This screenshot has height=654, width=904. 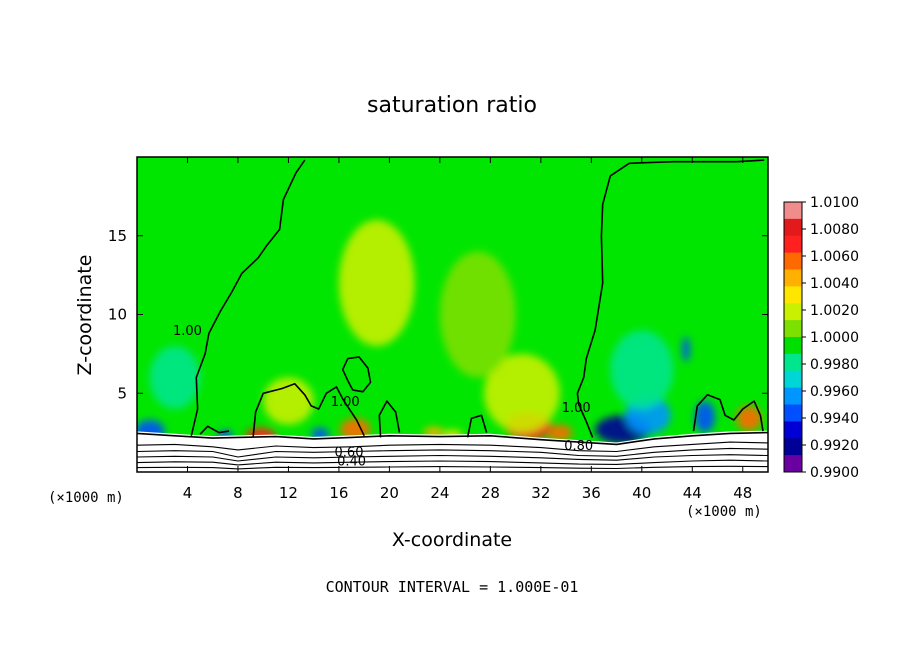 I want to click on dry-boundary-layer, so click(x=452, y=451).